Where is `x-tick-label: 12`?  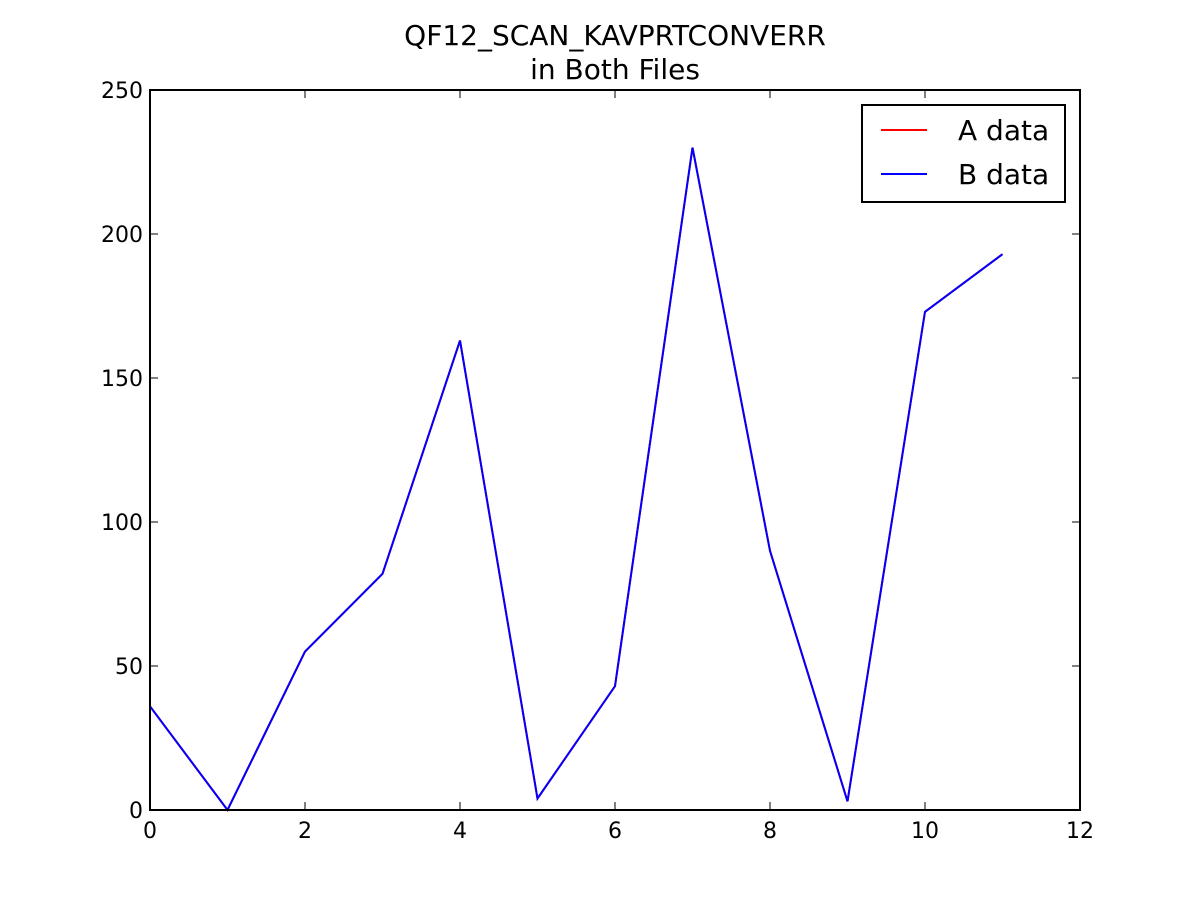
x-tick-label: 12 is located at coordinates (1080, 831).